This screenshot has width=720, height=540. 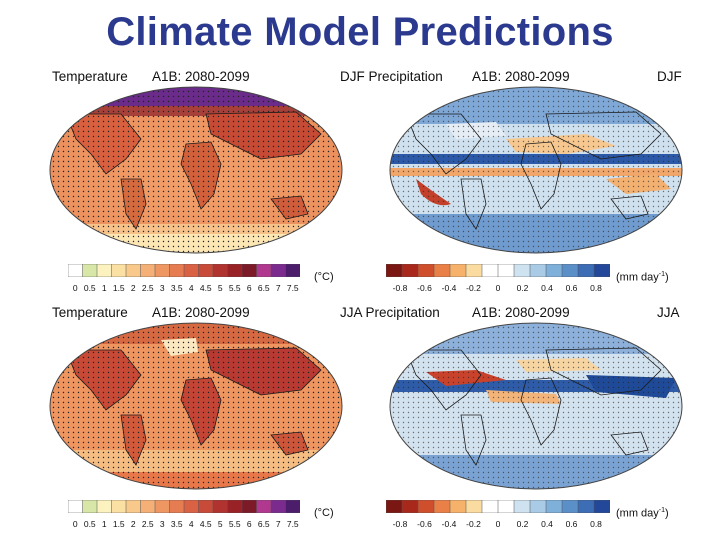 I want to click on temperature-tick-label: 7, so click(x=278, y=288).